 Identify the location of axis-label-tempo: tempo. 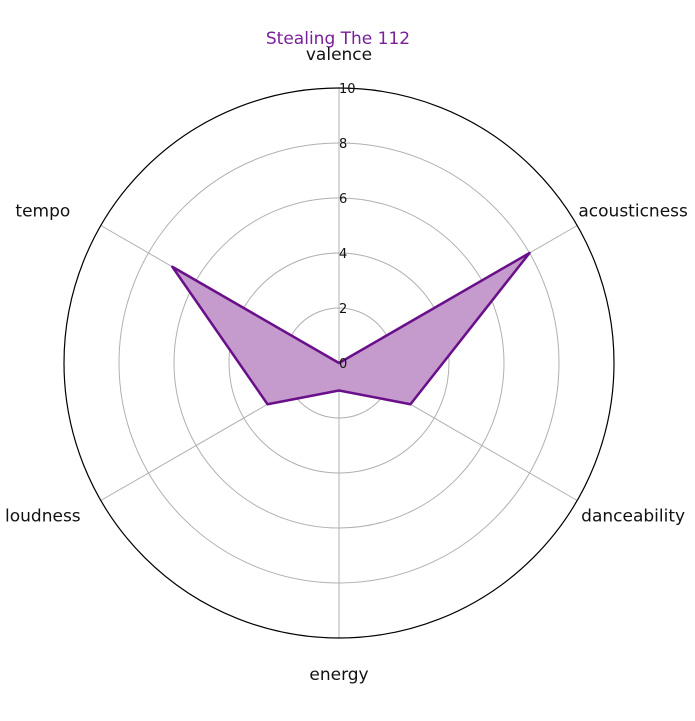
(42, 212).